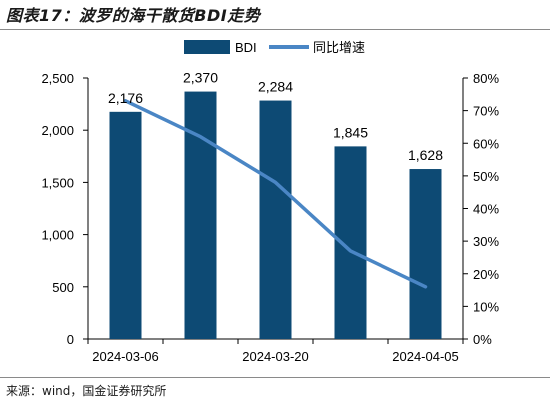 This screenshot has height=404, width=550. I want to click on y-right-tick-label: 20%, so click(486, 274).